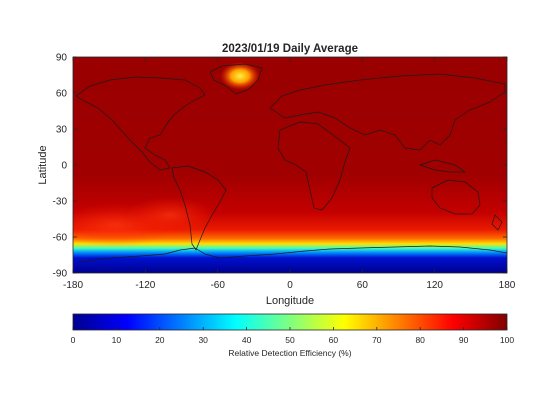 This screenshot has height=420, width=560. Describe the element at coordinates (64, 166) in the screenshot. I see `y-tick-label: 0` at that location.